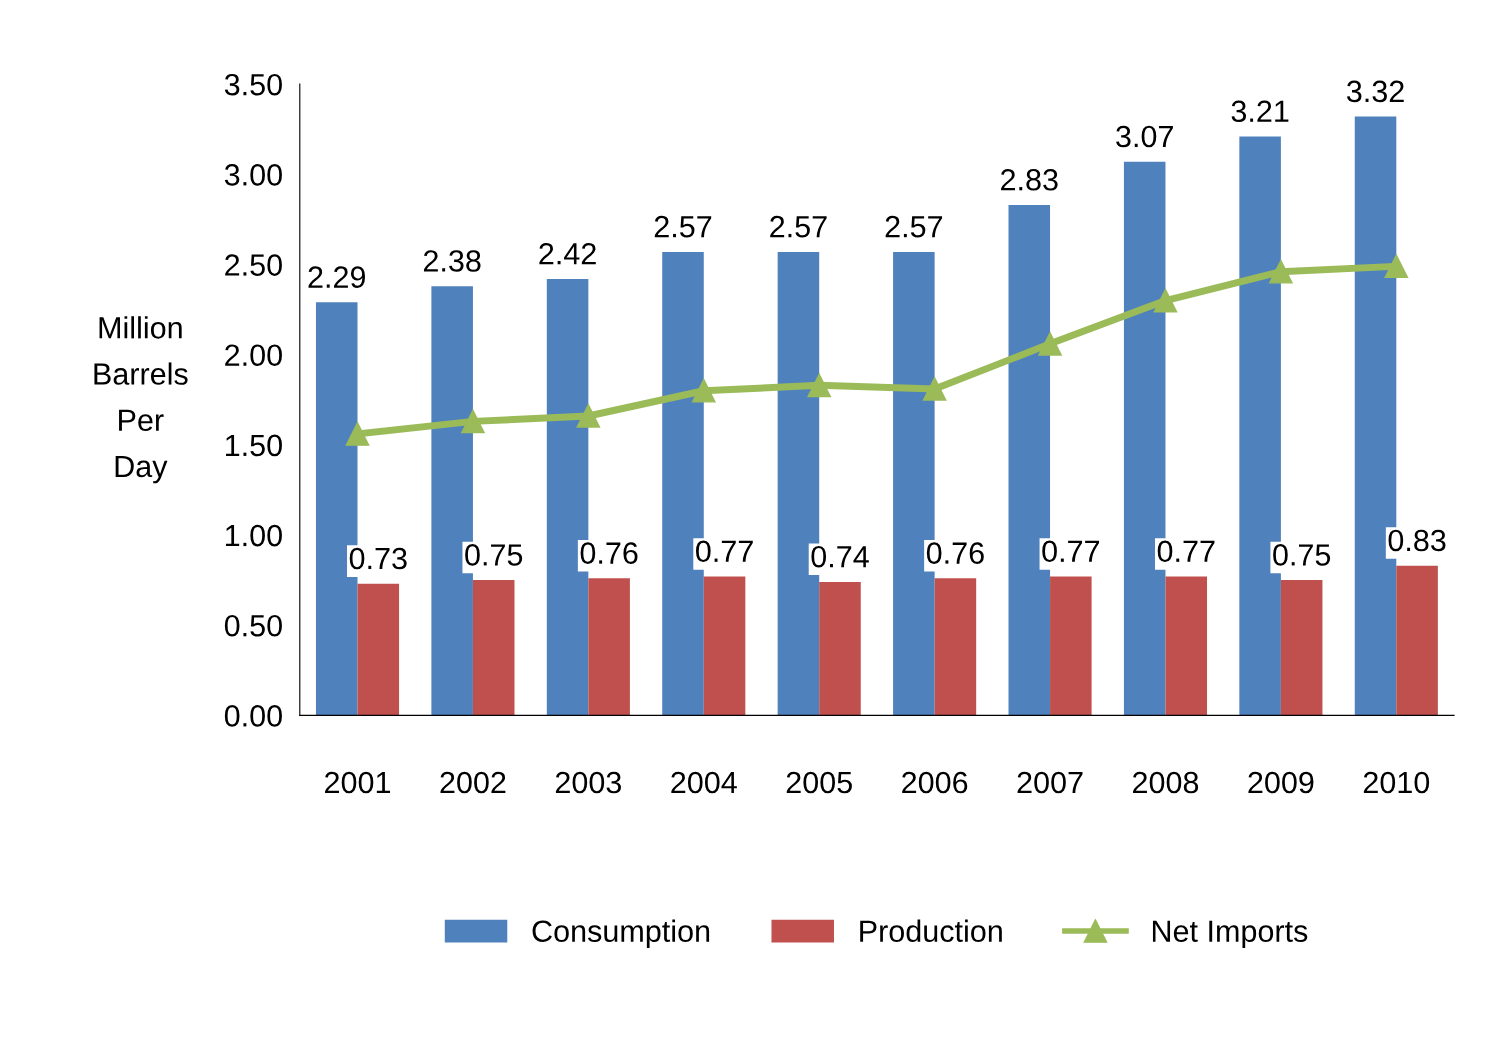 This screenshot has width=1499, height=1052. I want to click on y-axis-title: Million Barrels Per Day, so click(141, 400).